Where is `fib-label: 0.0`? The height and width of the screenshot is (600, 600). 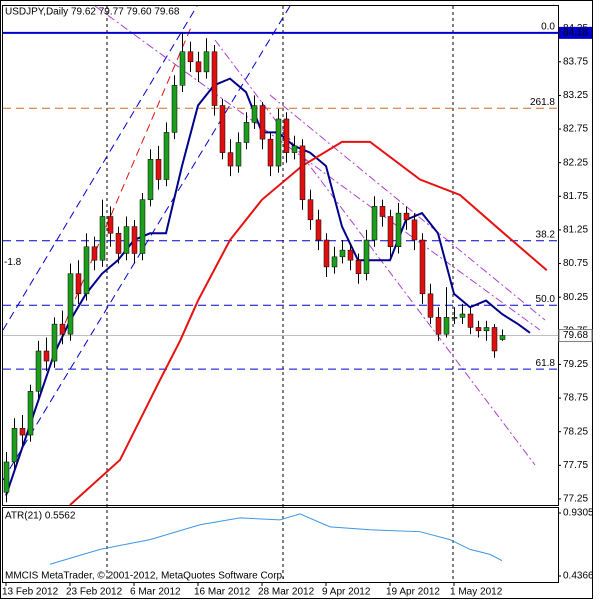
fib-label: 0.0 is located at coordinates (548, 27).